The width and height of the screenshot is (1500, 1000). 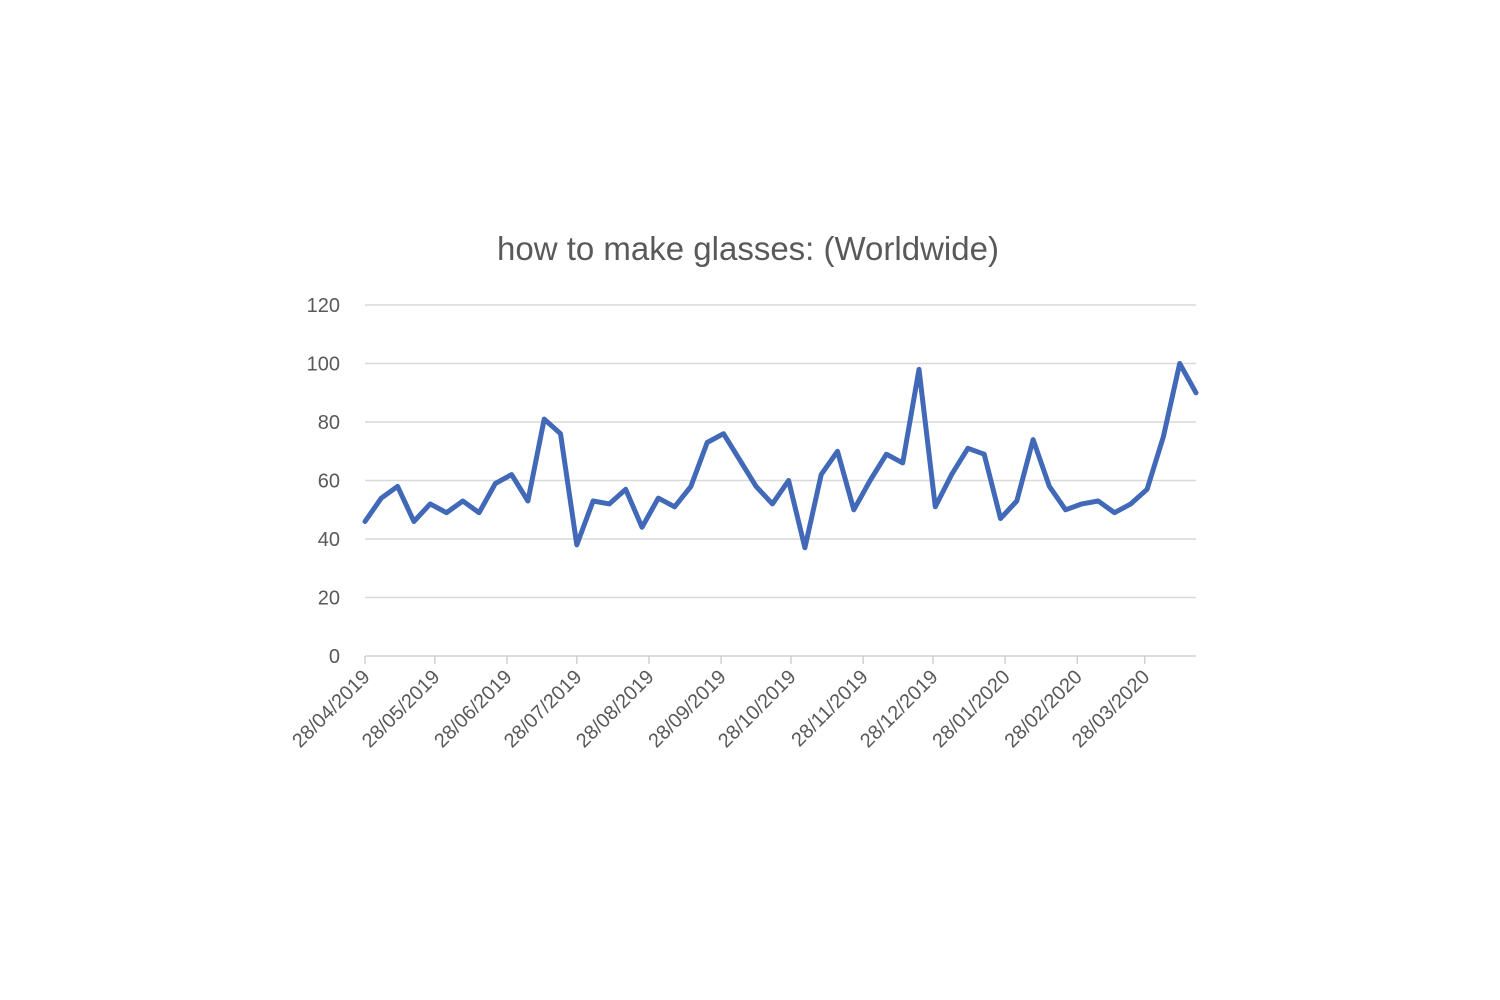 What do you see at coordinates (329, 540) in the screenshot?
I see `y-tick-label: 40` at bounding box center [329, 540].